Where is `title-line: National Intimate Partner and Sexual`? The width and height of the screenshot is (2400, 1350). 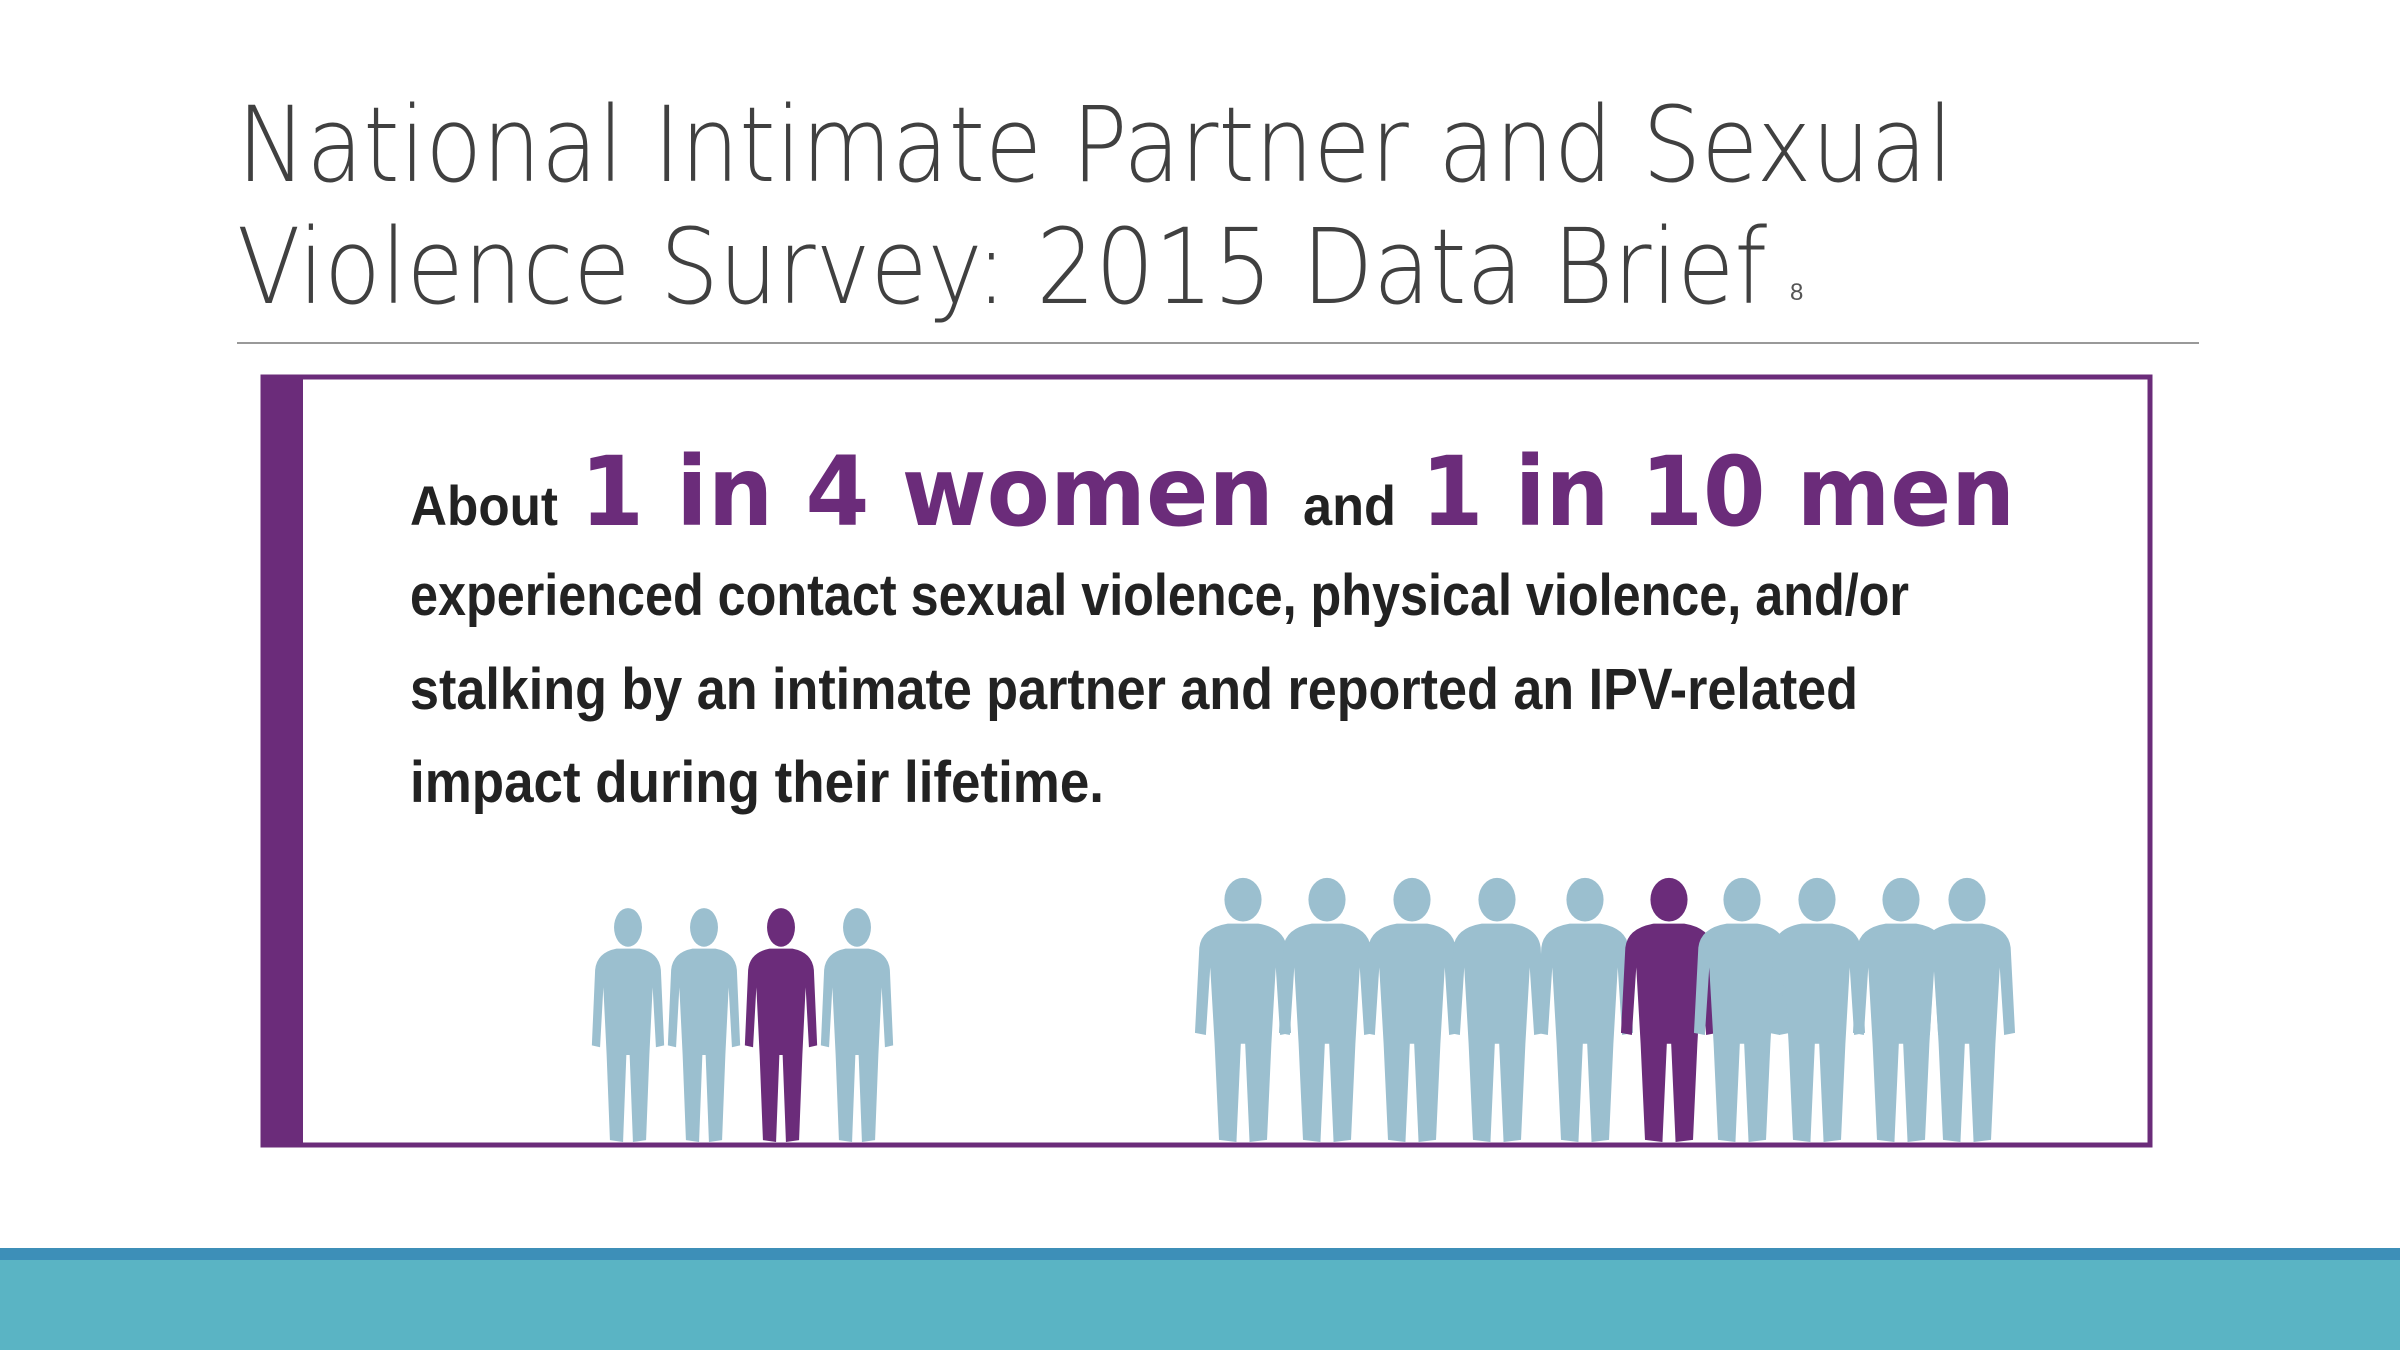
title-line: National Intimate Partner and Sexual is located at coordinates (1095, 145).